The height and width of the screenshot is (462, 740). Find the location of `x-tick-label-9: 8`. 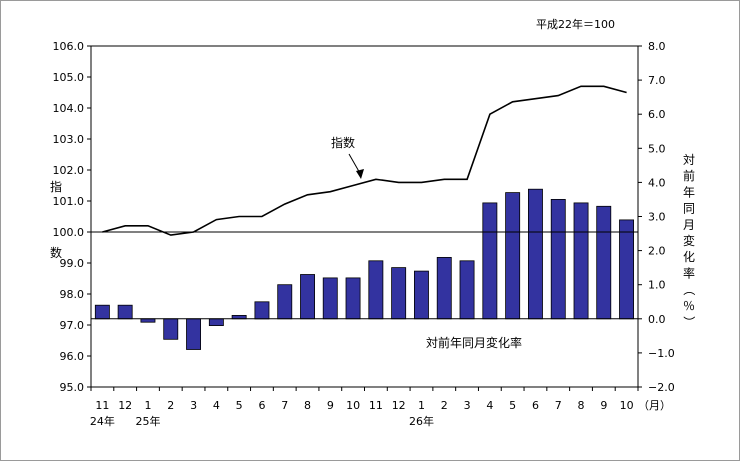

x-tick-label-9: 8 is located at coordinates (307, 405).